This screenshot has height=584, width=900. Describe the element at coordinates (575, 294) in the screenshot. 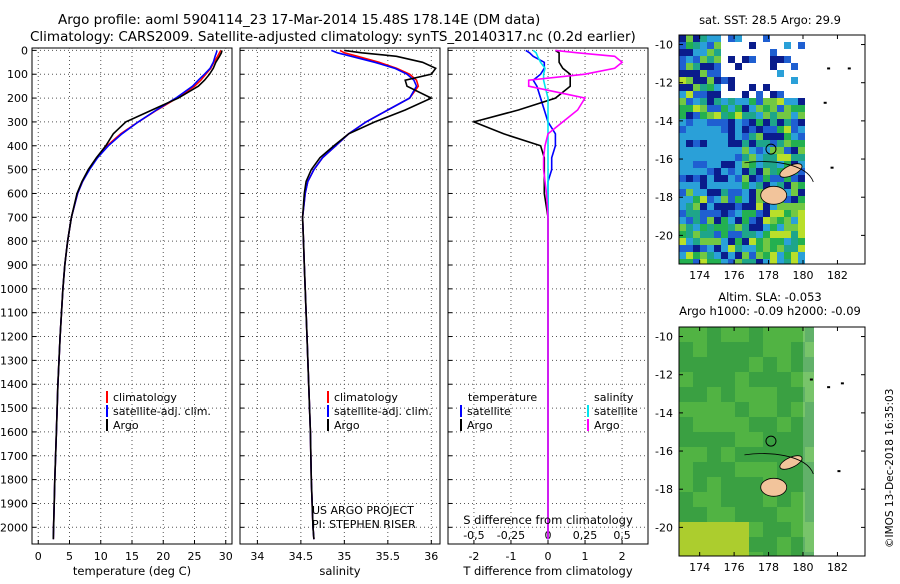

I see `series-line-s-argo` at that location.